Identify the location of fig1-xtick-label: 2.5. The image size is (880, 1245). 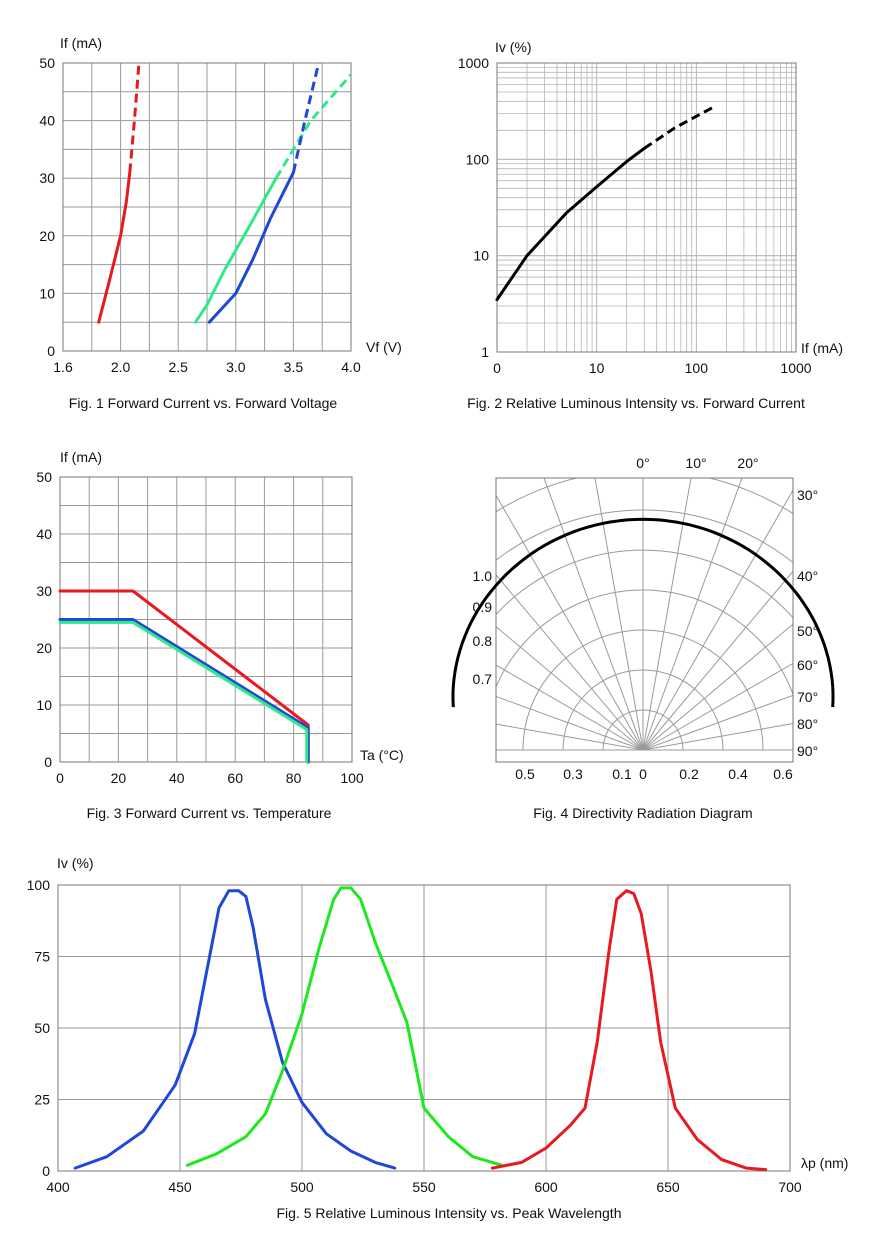
(178, 367).